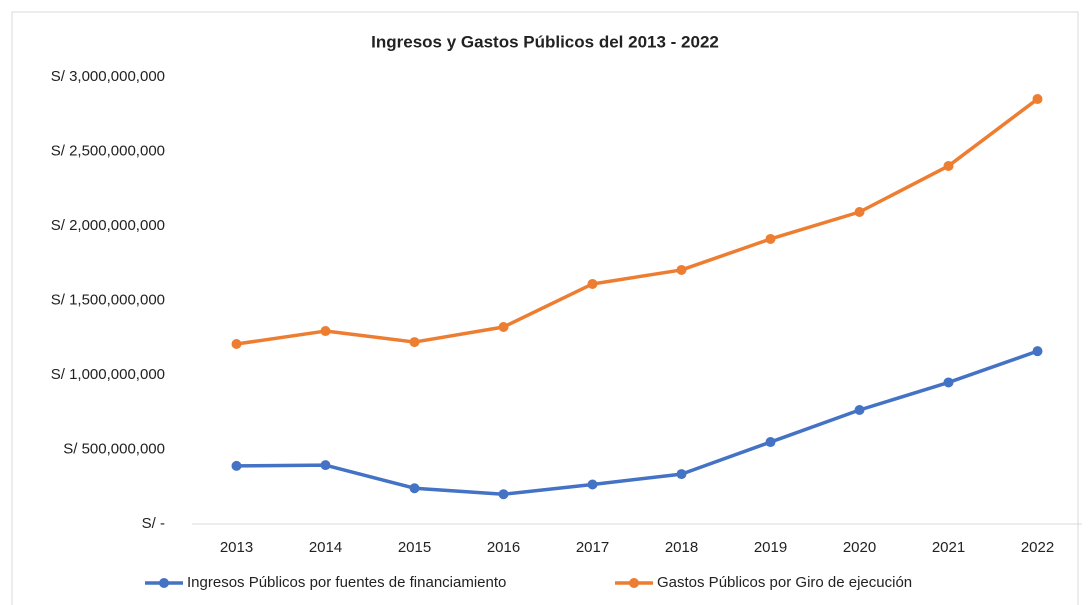 This screenshot has width=1090, height=605. What do you see at coordinates (108, 299) in the screenshot?
I see `y-tick-label: S/ 1,500,000,000` at bounding box center [108, 299].